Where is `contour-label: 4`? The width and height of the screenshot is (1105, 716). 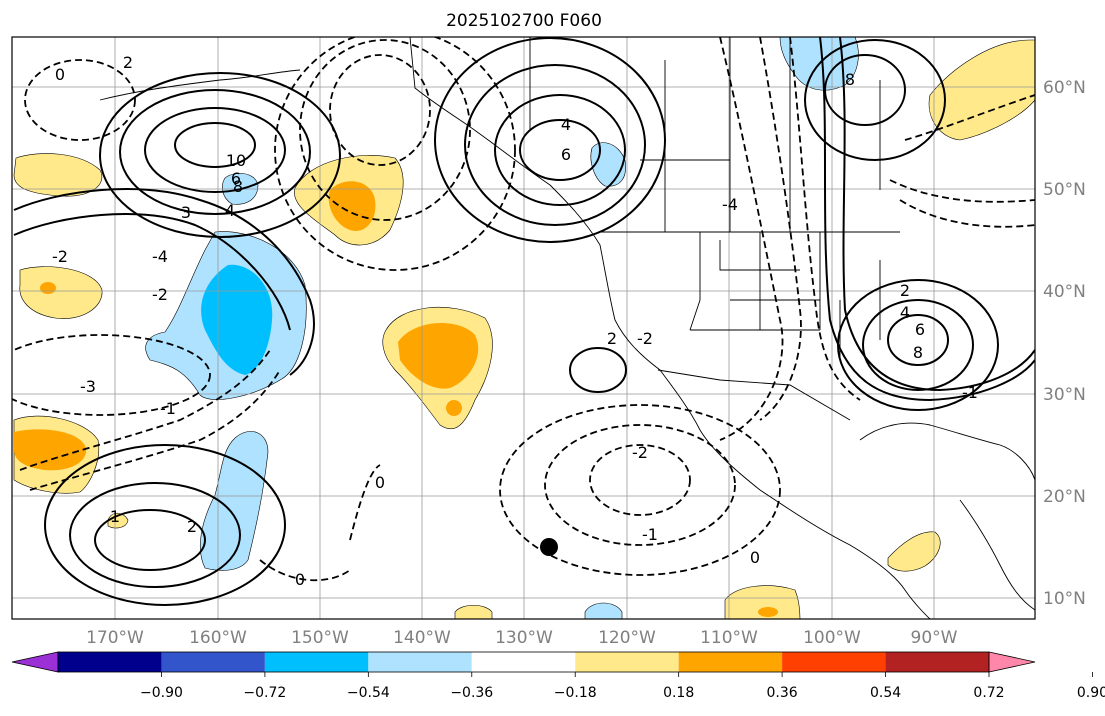 contour-label: 4 is located at coordinates (230, 210).